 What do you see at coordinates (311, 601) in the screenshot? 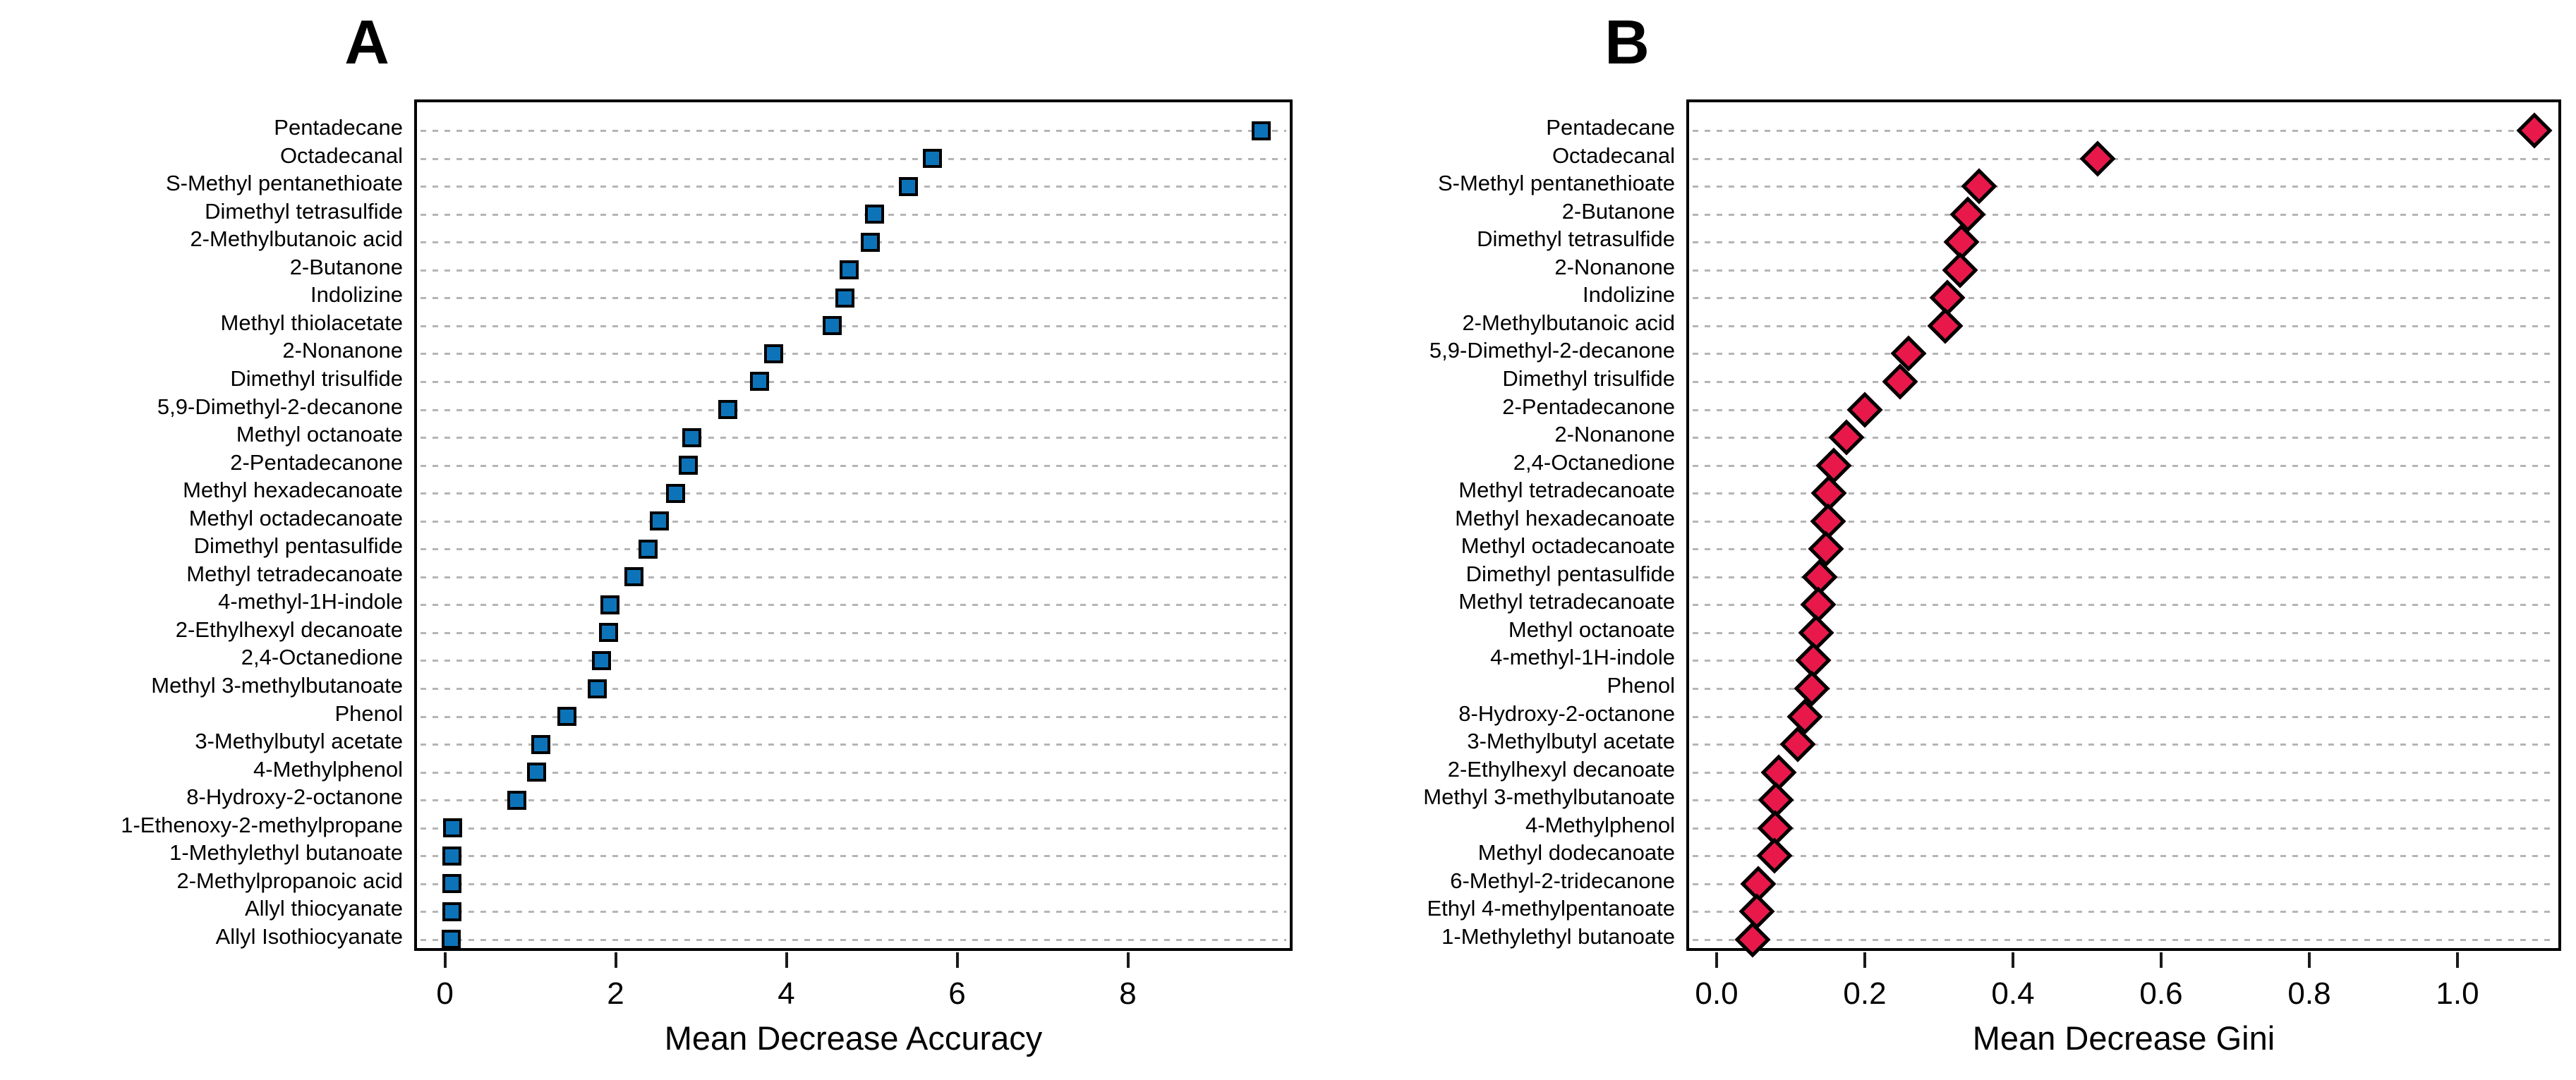
I see `category-label: 4-methyl-1H-indole` at bounding box center [311, 601].